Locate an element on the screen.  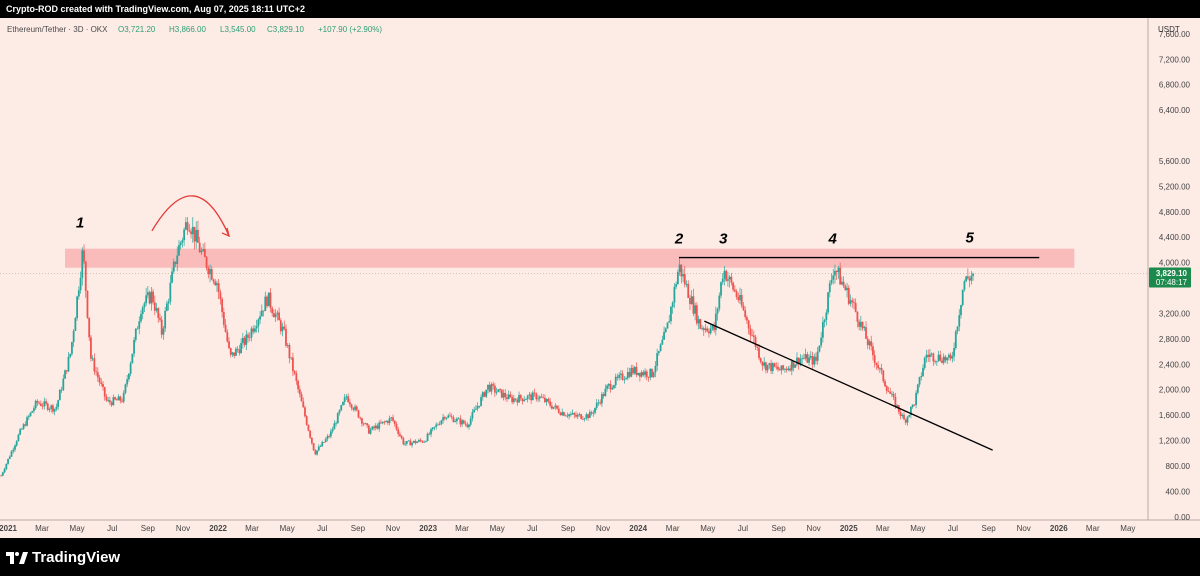
ohlc-low: L3,545.00 is located at coordinates (238, 29).